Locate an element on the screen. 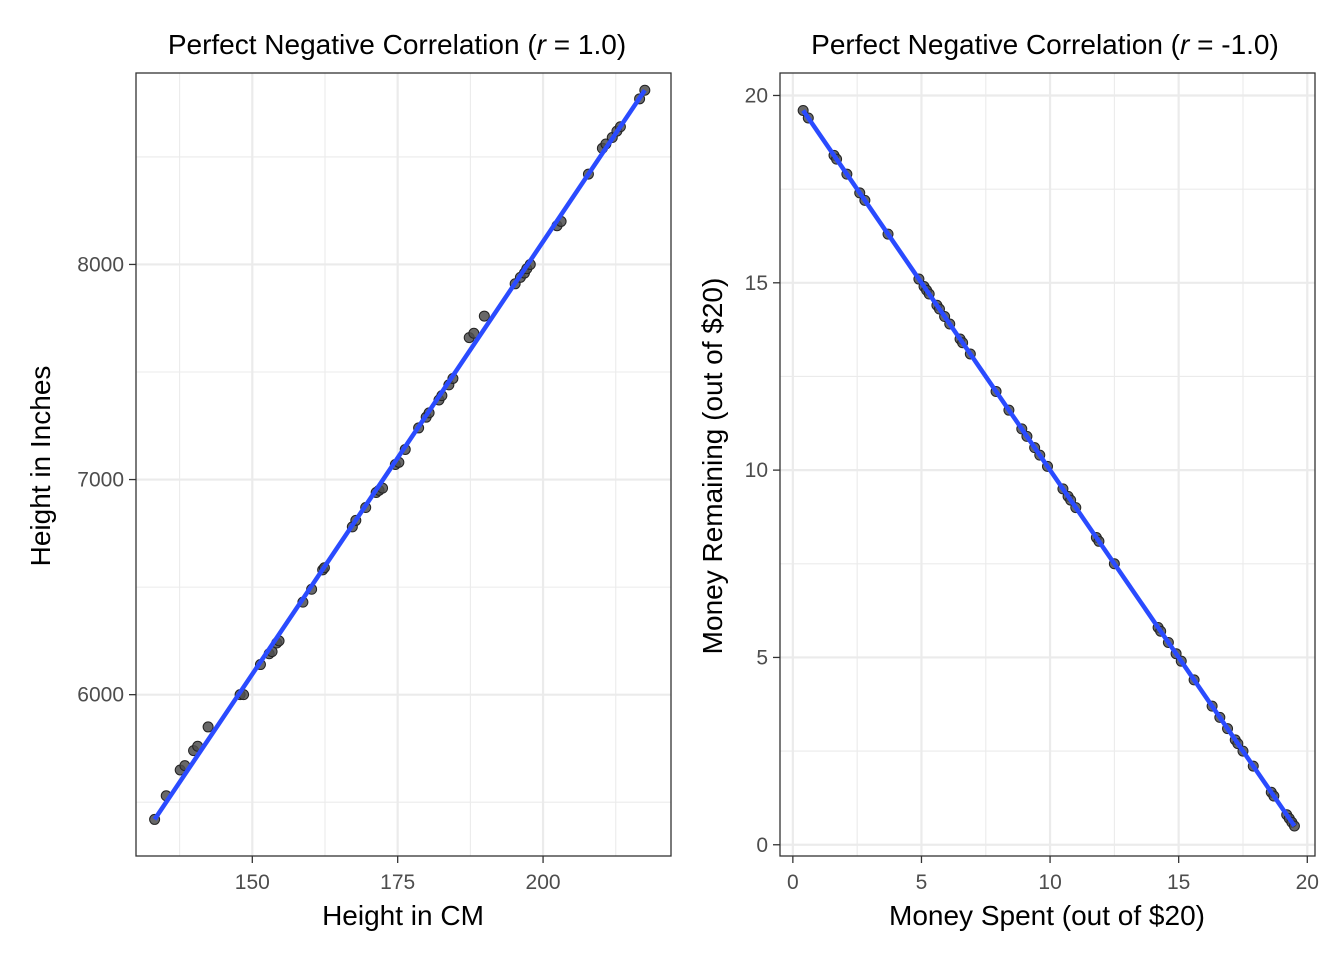  right-x-axis-label: Money Spent (out of $20) is located at coordinates (1047, 915).